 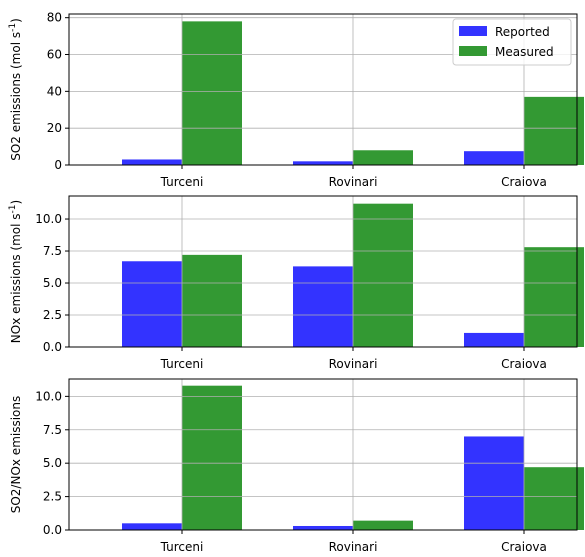 I want to click on legend-label-measured: Measured, so click(x=524, y=52).